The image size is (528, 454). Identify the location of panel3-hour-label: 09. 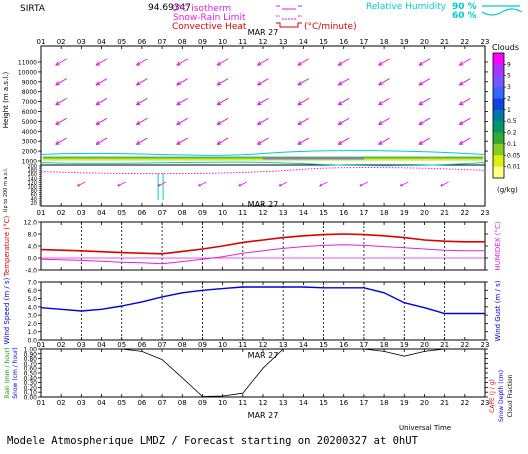
(202, 345).